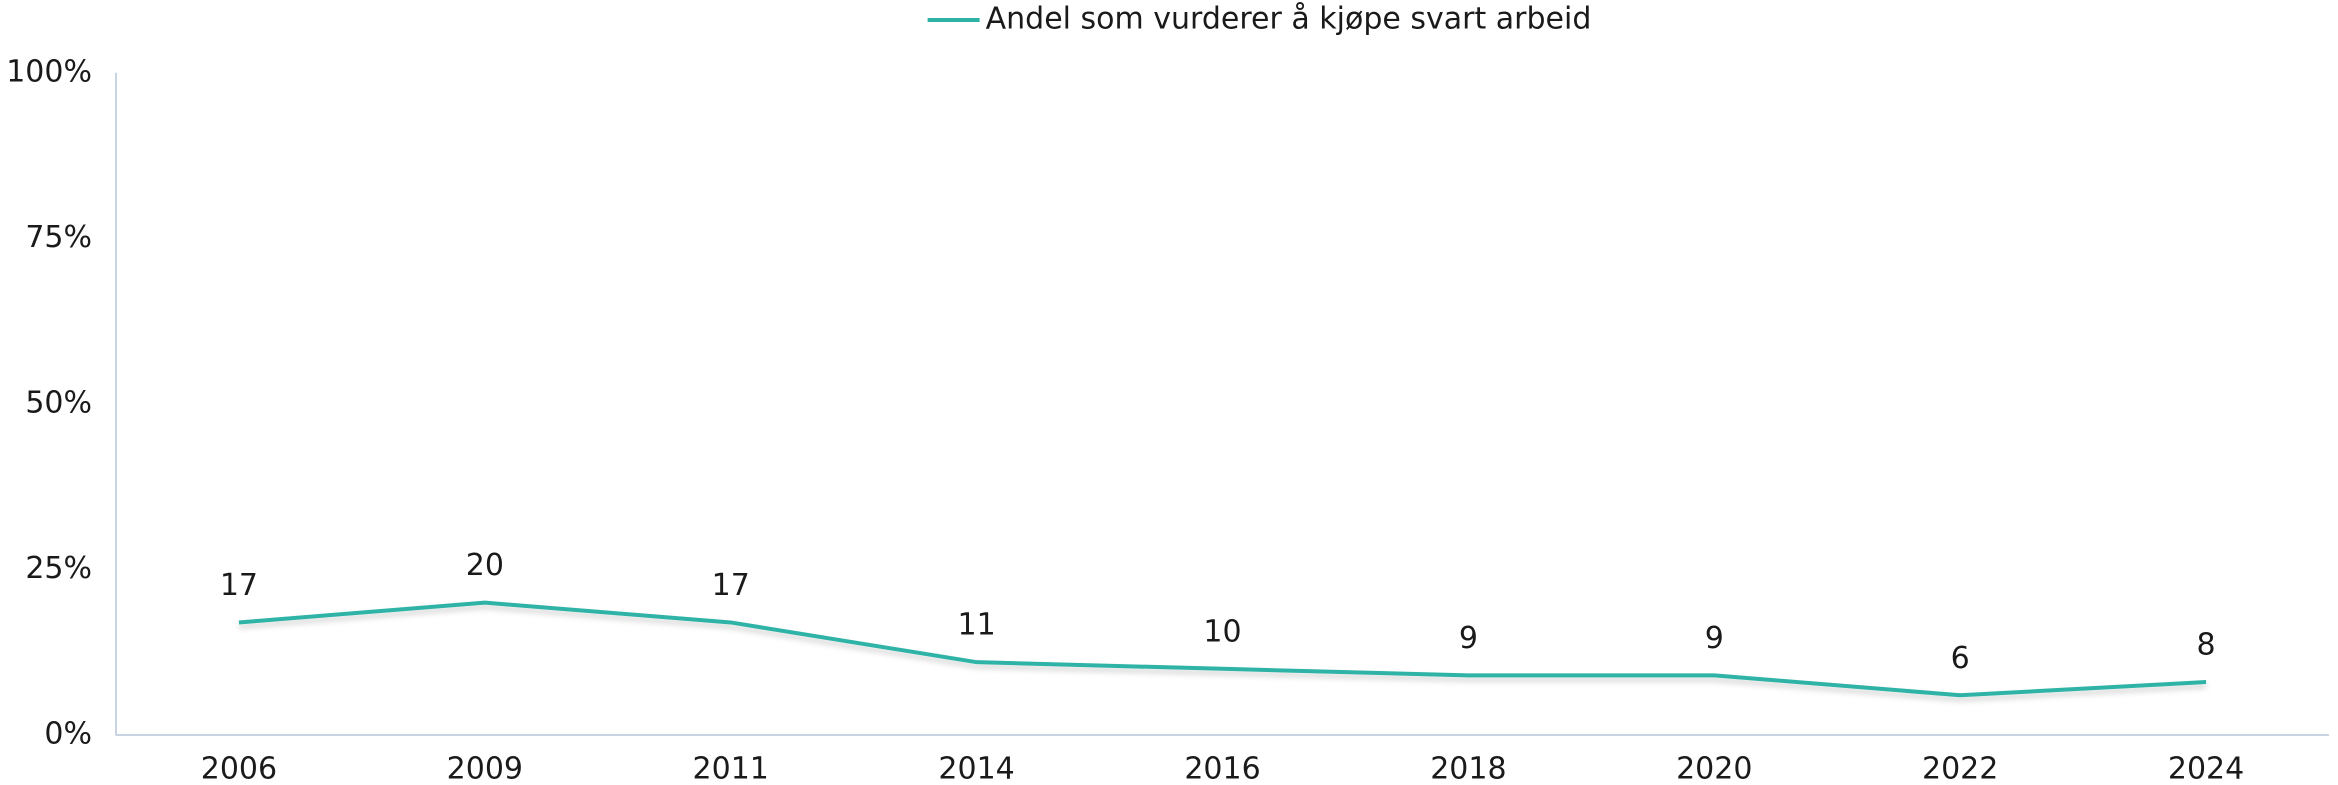 The height and width of the screenshot is (785, 2338). What do you see at coordinates (58, 568) in the screenshot?
I see `y-tick-label: 25%` at bounding box center [58, 568].